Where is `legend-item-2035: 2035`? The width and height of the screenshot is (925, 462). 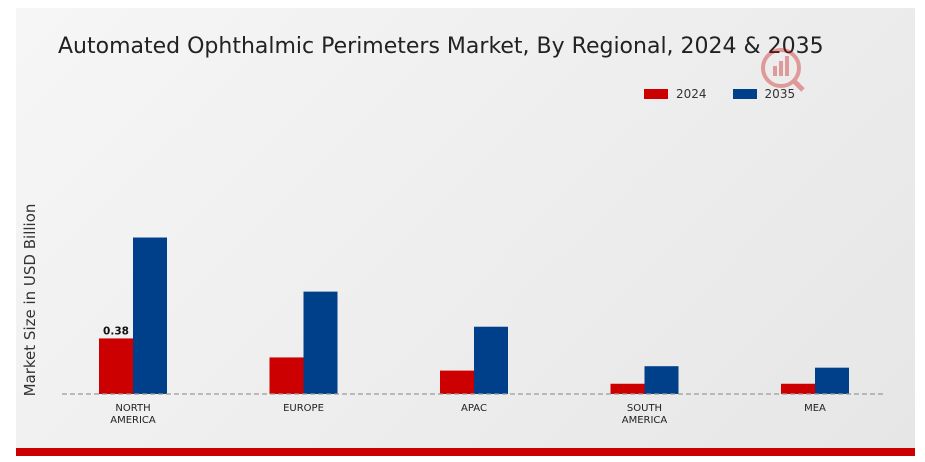
legend-item-2035: 2035 is located at coordinates (764, 94).